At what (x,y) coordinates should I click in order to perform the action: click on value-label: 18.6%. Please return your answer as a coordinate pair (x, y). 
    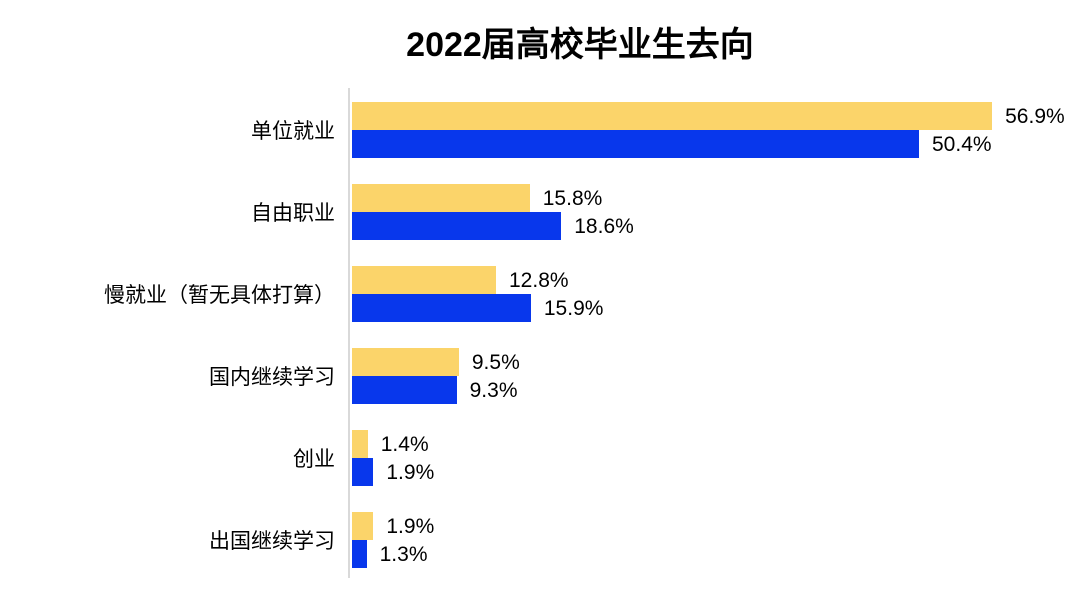
    Looking at the image, I should click on (604, 226).